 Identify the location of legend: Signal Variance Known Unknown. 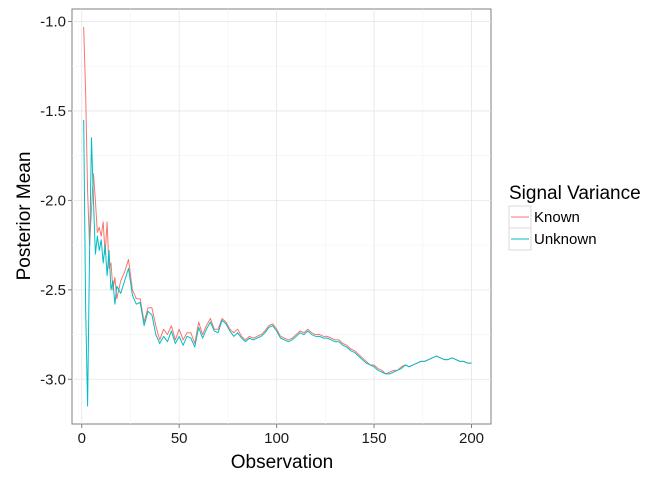
(574, 217).